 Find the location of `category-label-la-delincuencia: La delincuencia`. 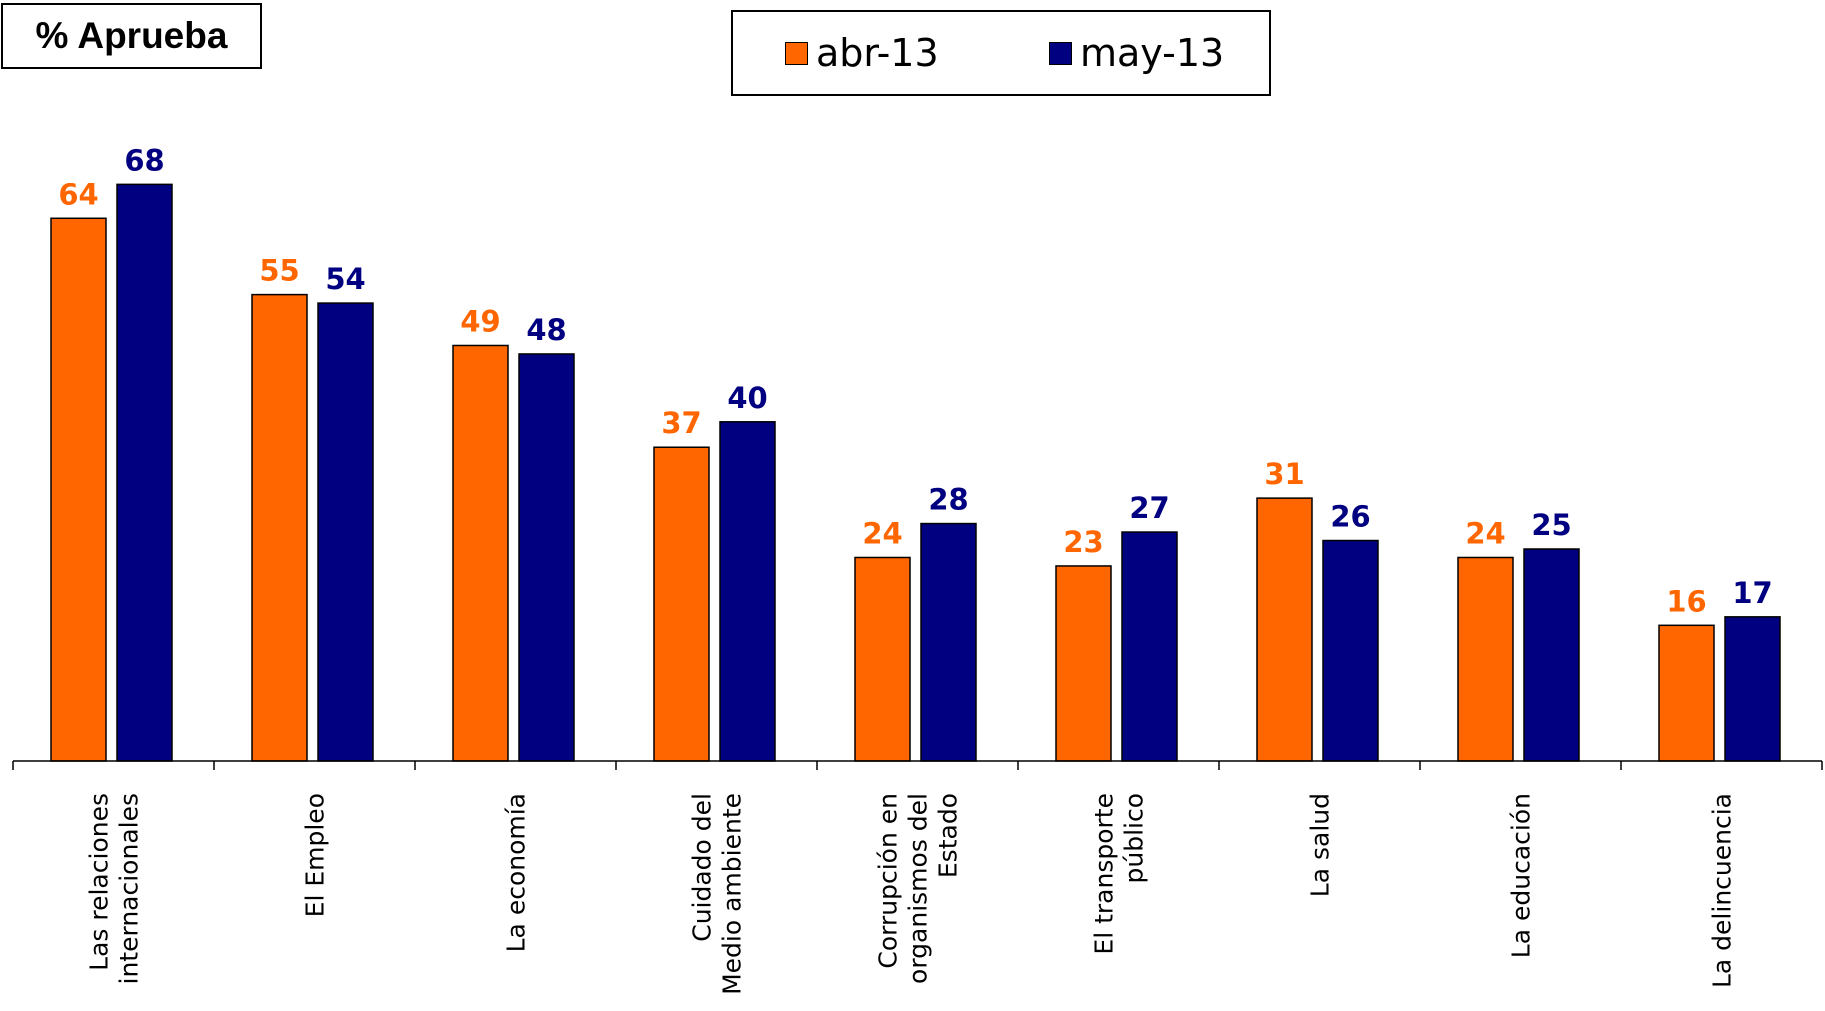

category-label-la-delincuencia: La delincuencia is located at coordinates (1722, 890).